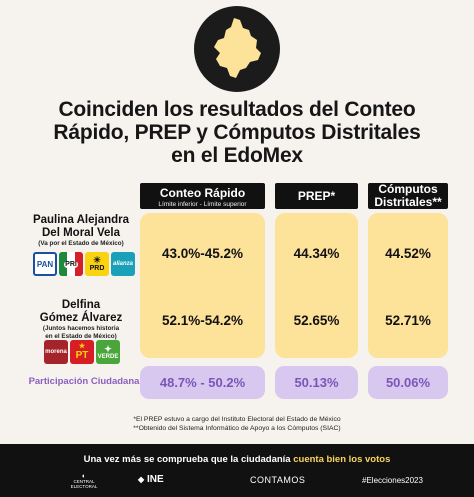 The height and width of the screenshot is (497, 474). What do you see at coordinates (56, 352) in the screenshot?
I see `morena-logo: morena` at bounding box center [56, 352].